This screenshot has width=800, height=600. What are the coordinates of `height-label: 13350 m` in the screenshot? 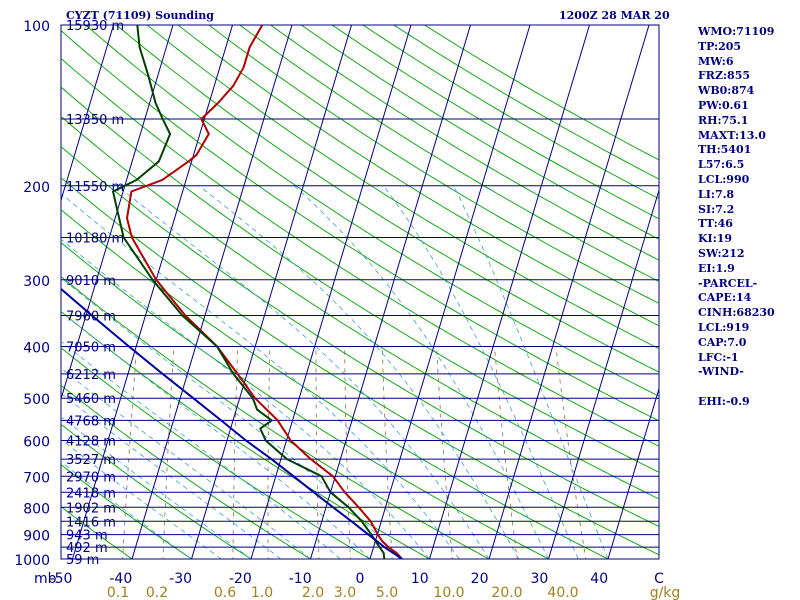 It's located at (95, 120).